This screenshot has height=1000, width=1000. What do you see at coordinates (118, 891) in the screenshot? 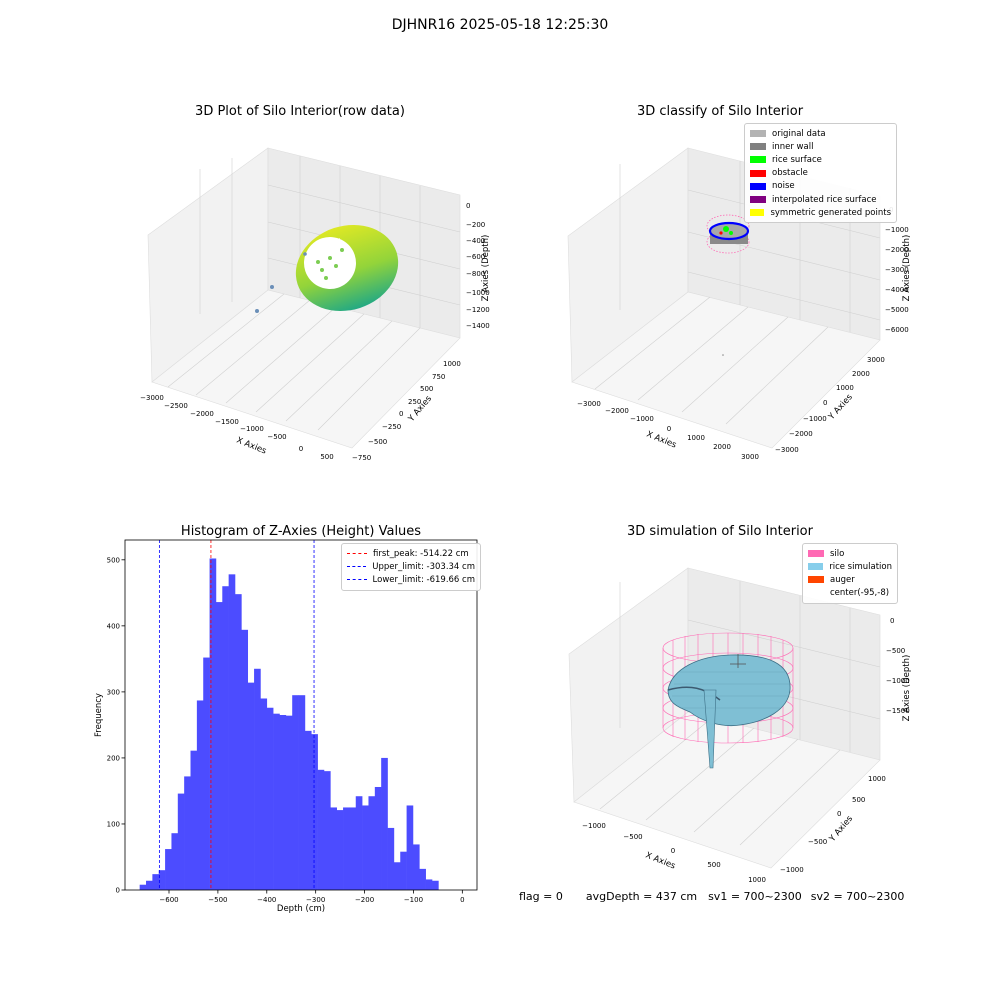
I see `histogram-y-tick-label: 0` at bounding box center [118, 891].